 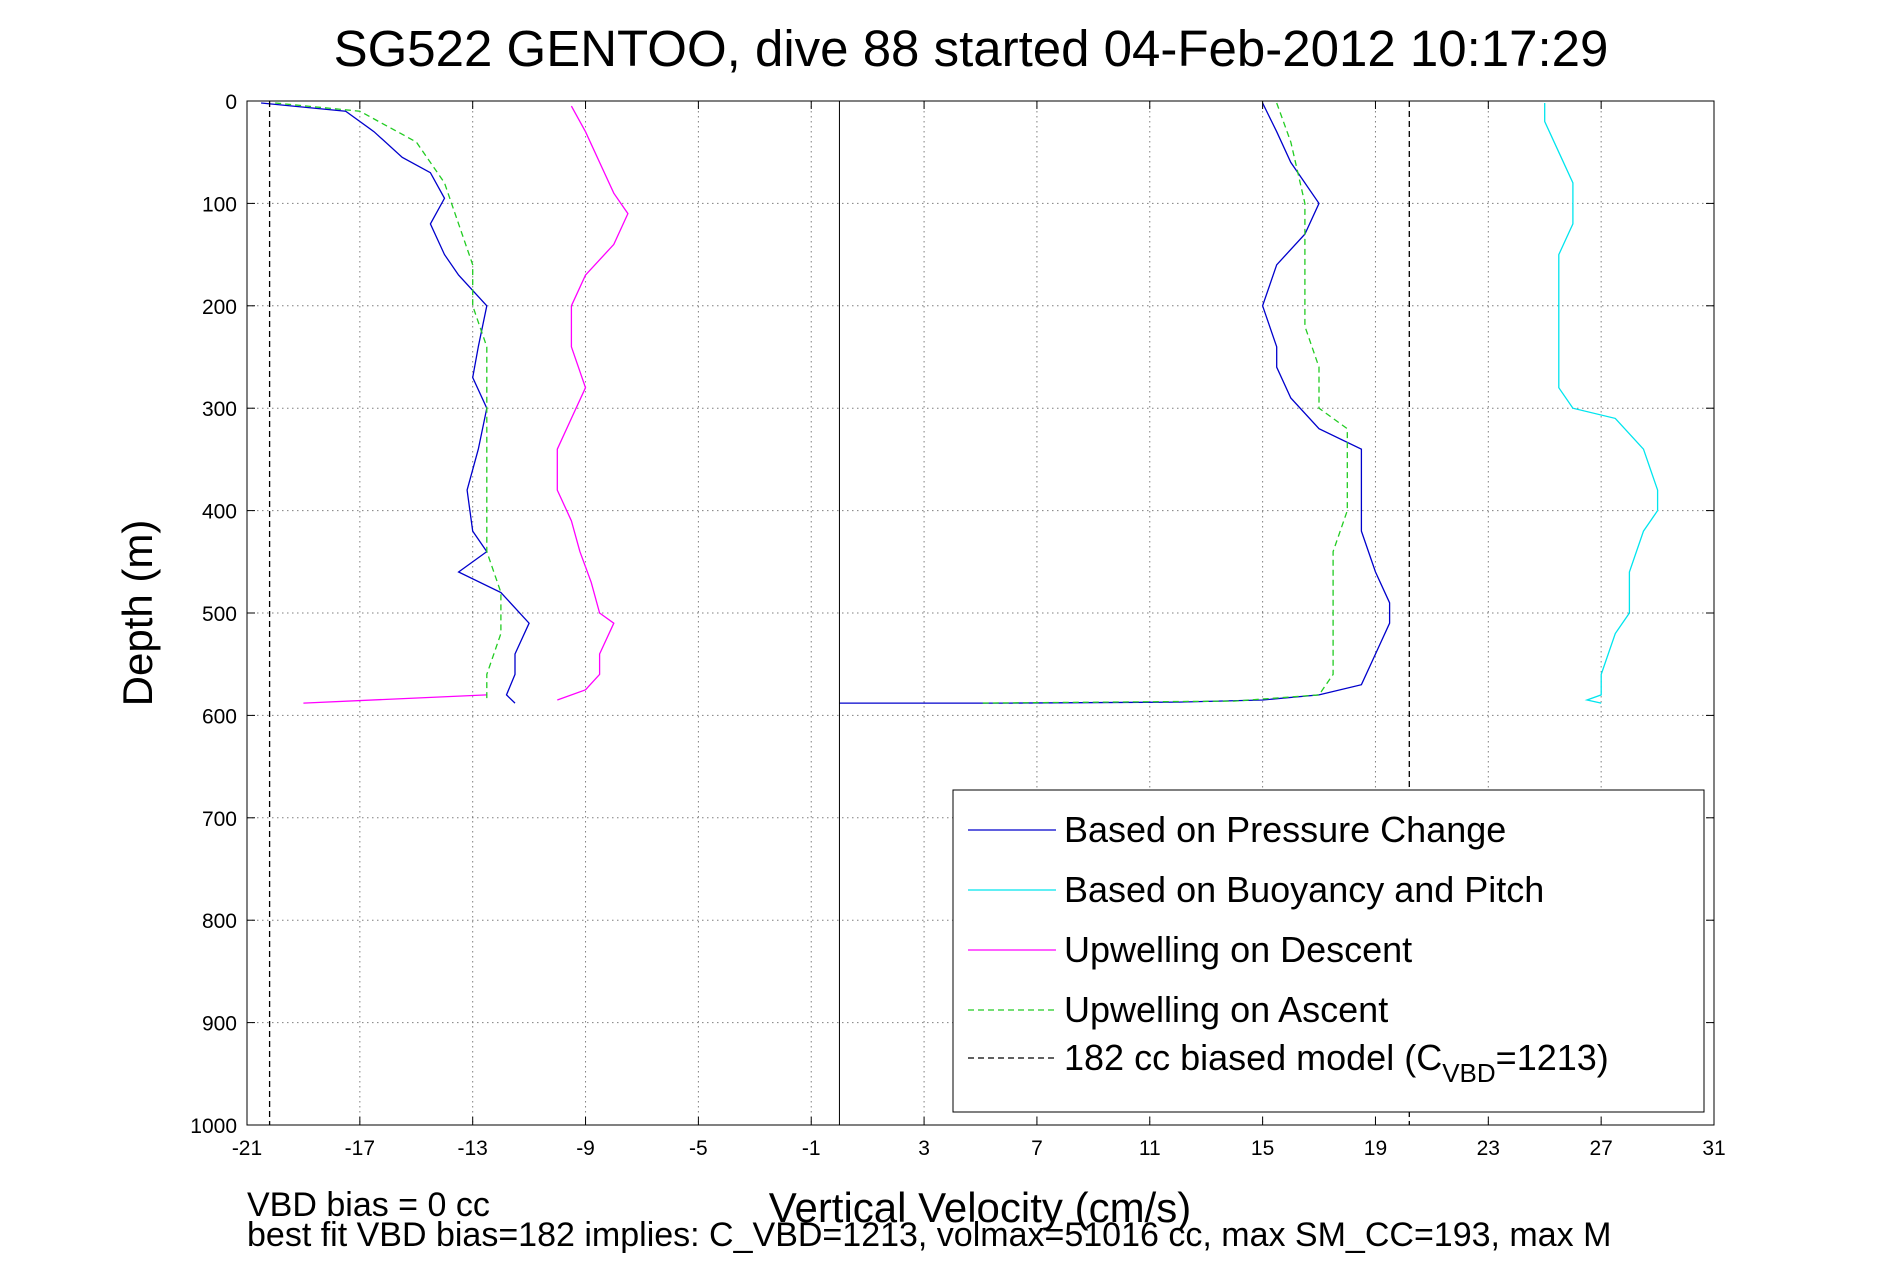 I want to click on y-tick-label: 700, so click(x=219, y=819).